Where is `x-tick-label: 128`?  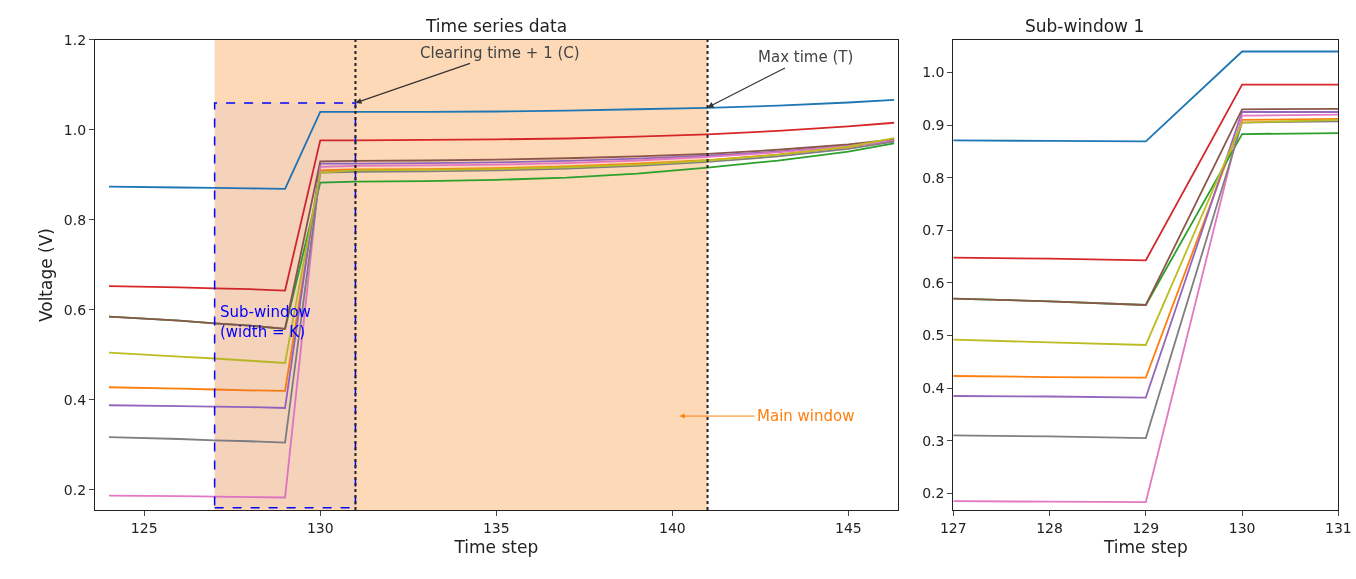
x-tick-label: 128 is located at coordinates (1049, 527).